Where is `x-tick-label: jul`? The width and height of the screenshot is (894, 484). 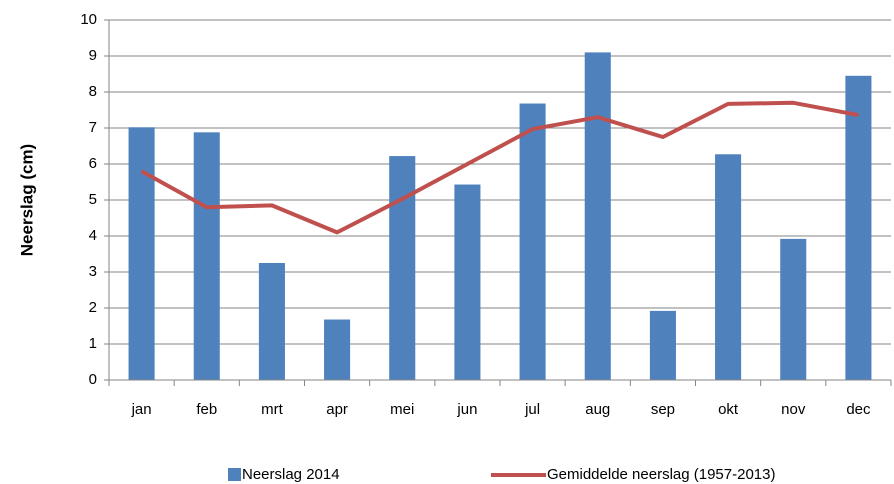
x-tick-label: jul is located at coordinates (532, 409).